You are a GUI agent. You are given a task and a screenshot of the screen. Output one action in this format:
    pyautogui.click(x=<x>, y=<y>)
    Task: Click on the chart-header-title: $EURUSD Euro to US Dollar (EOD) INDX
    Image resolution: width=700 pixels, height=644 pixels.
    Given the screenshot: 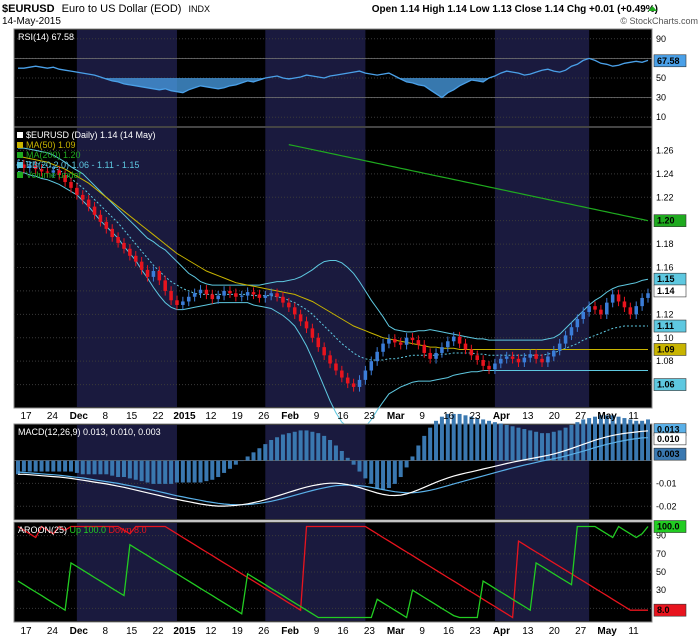 What is the action you would take?
    pyautogui.click(x=106, y=9)
    